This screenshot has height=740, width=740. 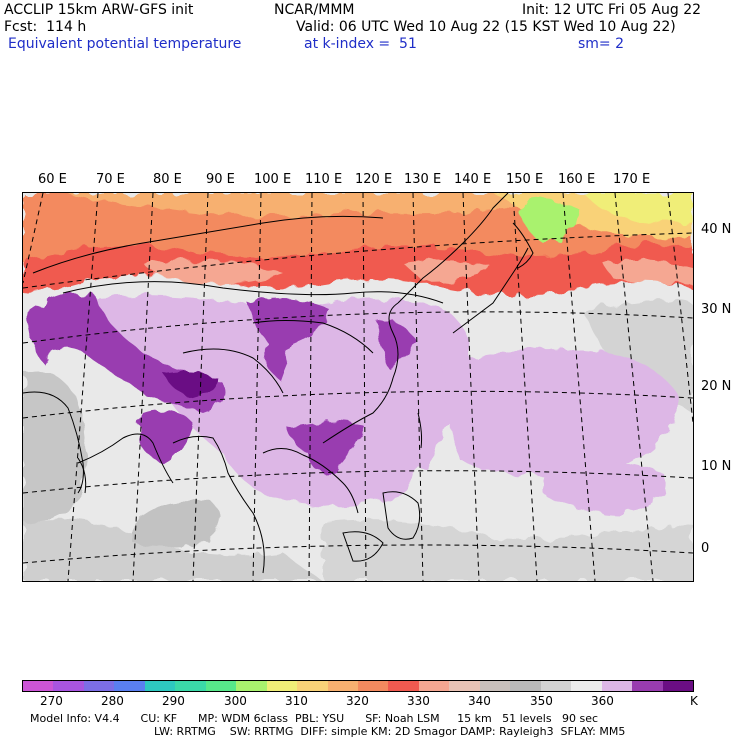 I want to click on lon-label: 130 E, so click(x=423, y=179).